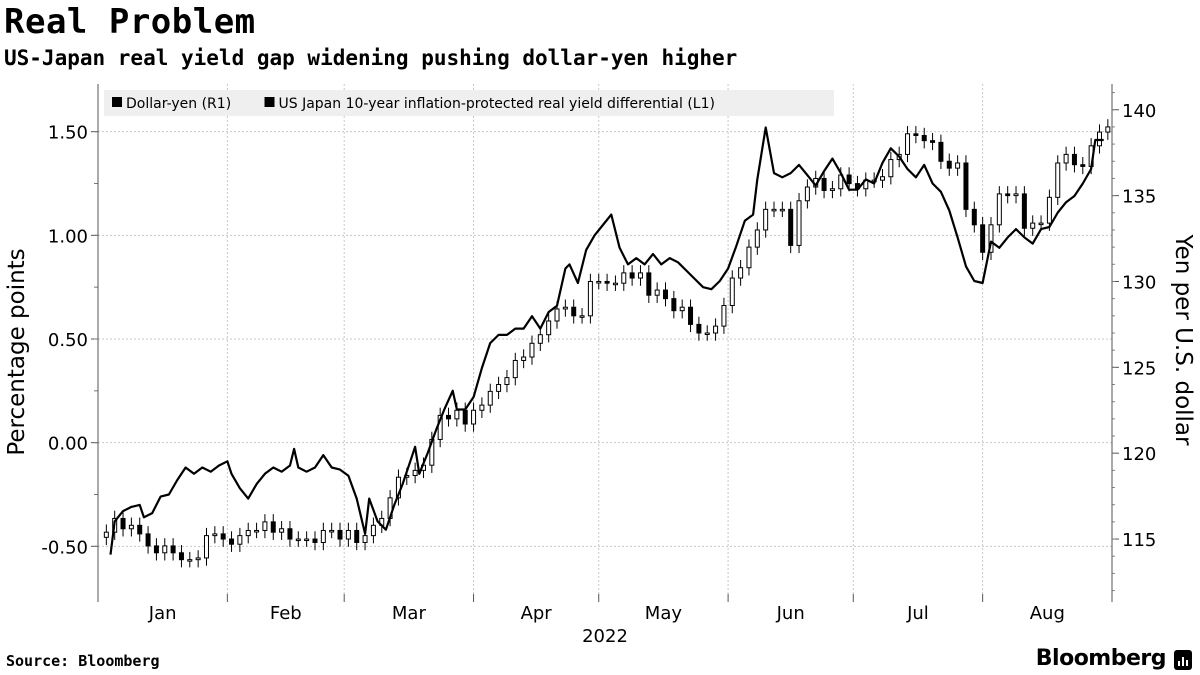 The width and height of the screenshot is (1200, 675). I want to click on left-tick-label: 0.00, so click(68, 444).